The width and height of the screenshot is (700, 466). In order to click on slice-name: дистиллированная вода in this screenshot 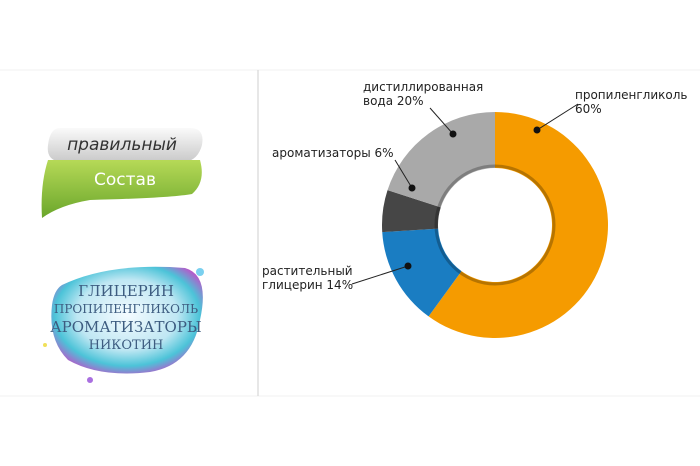, I will do `click(423, 94)`.